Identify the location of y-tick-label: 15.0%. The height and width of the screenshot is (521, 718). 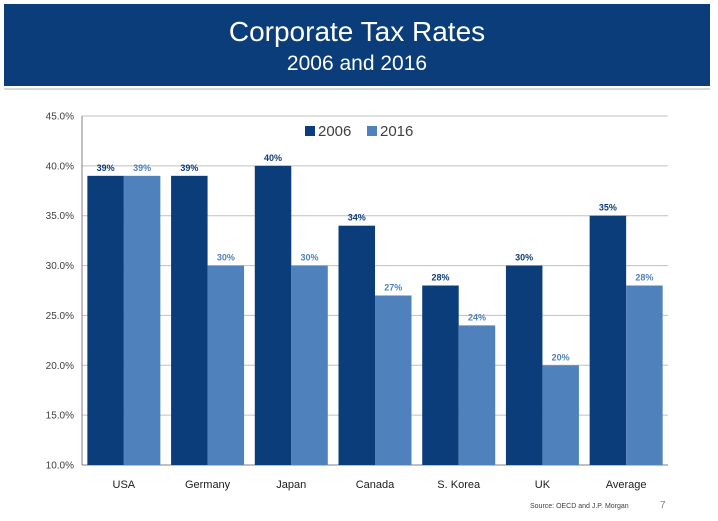
(60, 416).